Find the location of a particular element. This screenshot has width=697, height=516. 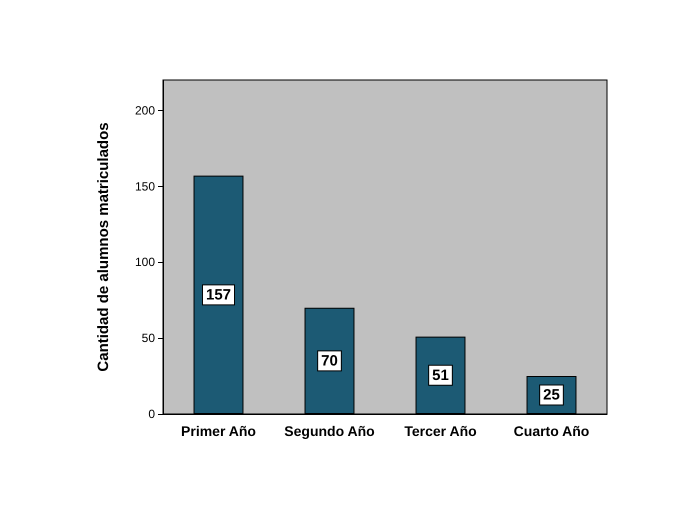

y-tick-label: 50 is located at coordinates (149, 338).